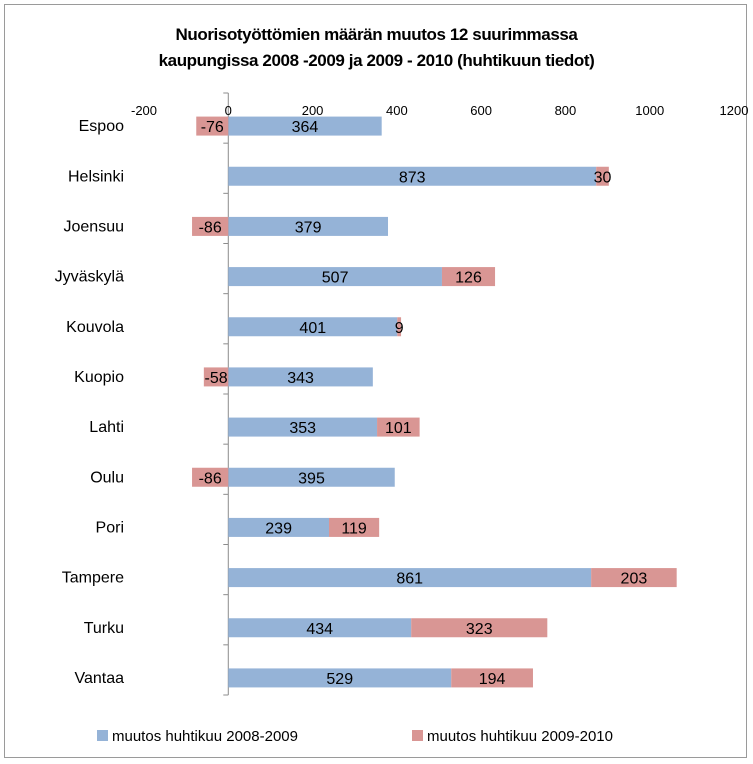 The image size is (753, 764). I want to click on data-label: 434, so click(319, 629).